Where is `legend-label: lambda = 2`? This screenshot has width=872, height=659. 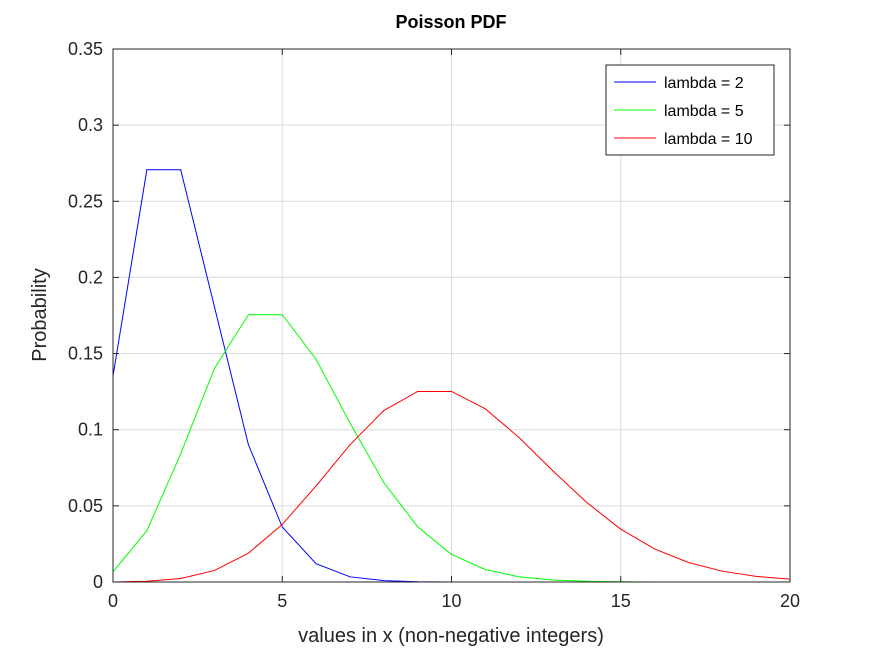
legend-label: lambda = 2 is located at coordinates (704, 83).